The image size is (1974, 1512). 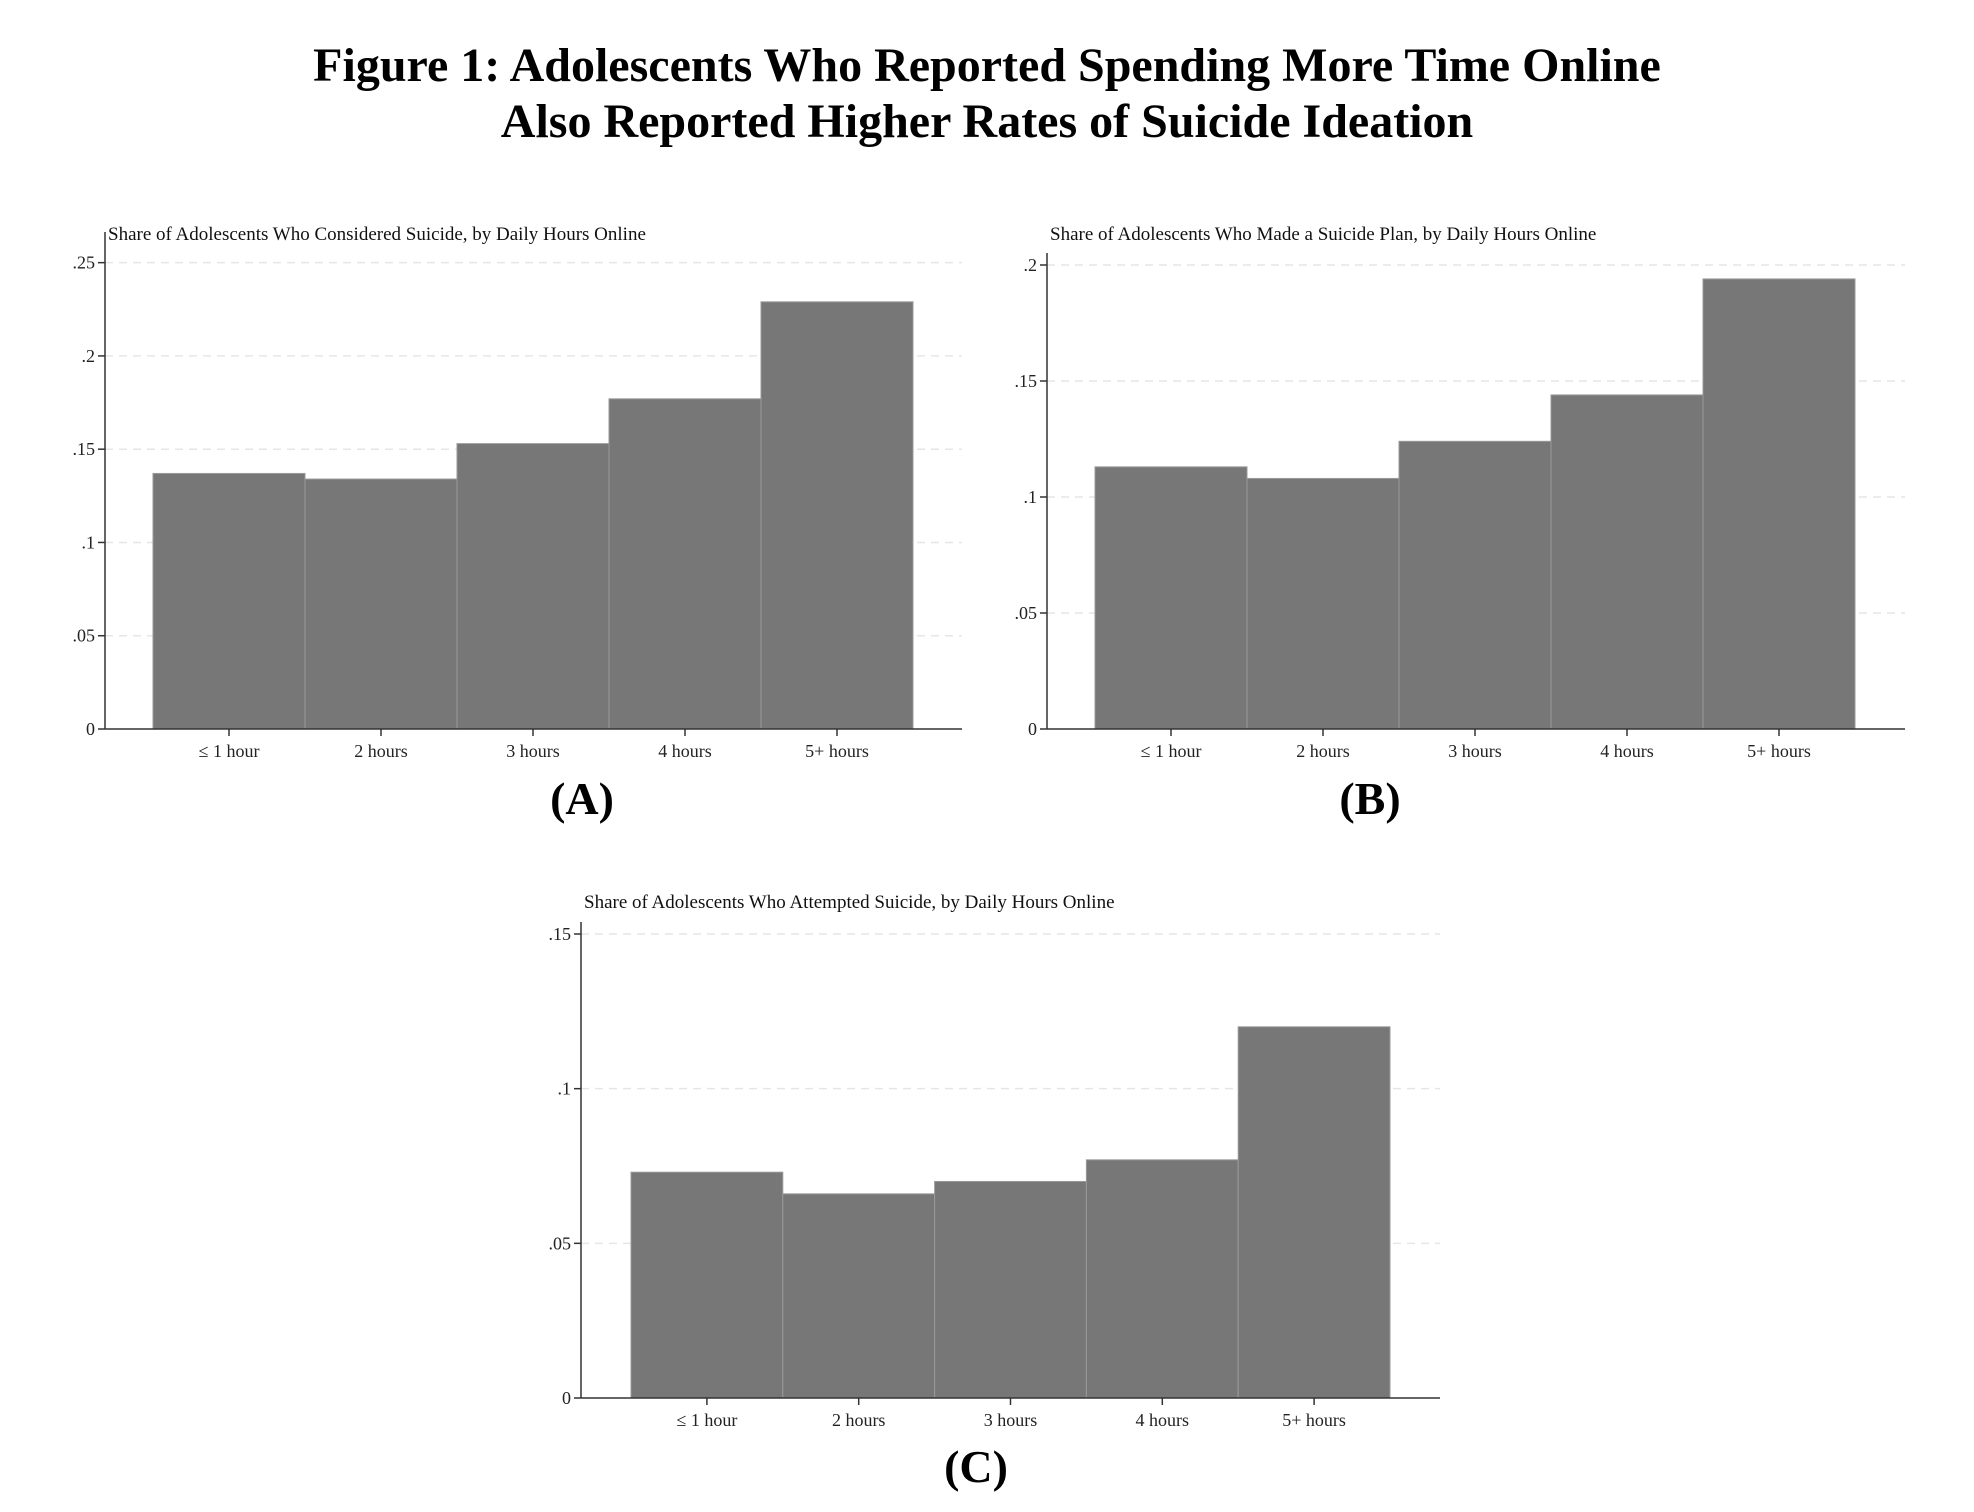 What do you see at coordinates (84, 263) in the screenshot?
I see `y-tick-label: .25` at bounding box center [84, 263].